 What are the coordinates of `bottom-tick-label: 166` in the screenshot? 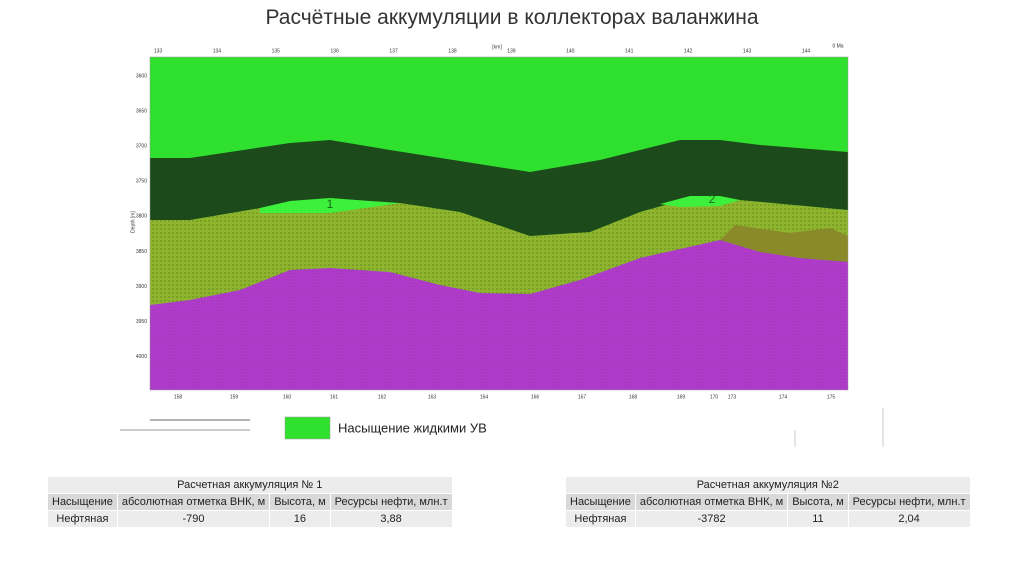 It's located at (535, 397).